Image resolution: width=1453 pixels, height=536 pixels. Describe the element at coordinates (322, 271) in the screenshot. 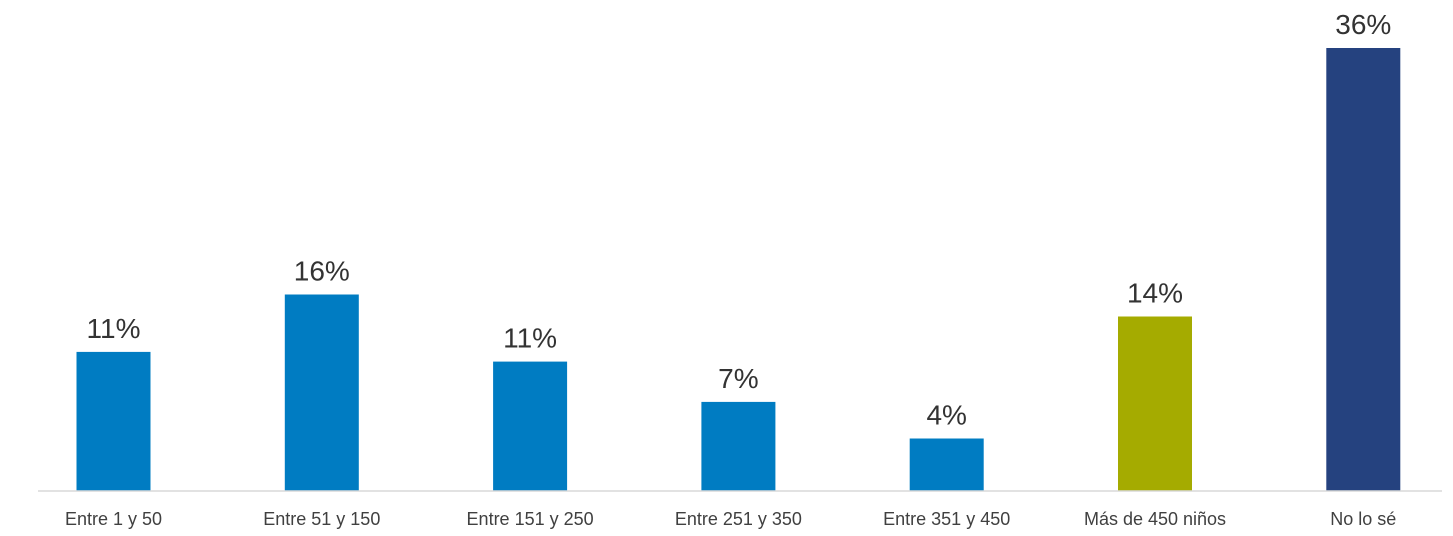

I see `value-label-2: 16%` at that location.